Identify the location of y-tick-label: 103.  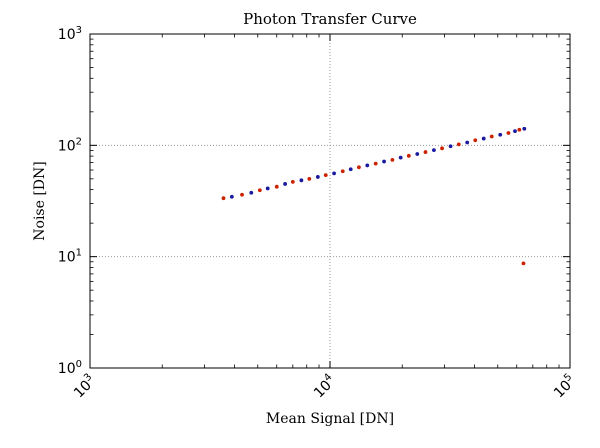
(70, 34).